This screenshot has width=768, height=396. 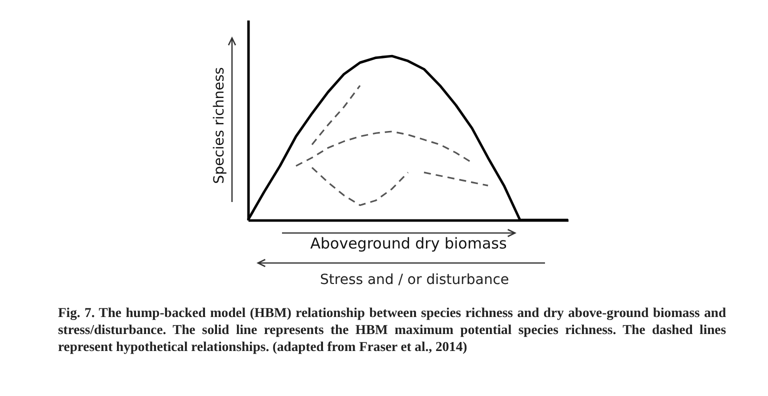 I want to click on caption: Fig. 7. The hump-backed model (HBM) relationship between species richness and dry above-ground biomass and stress/disturbance. The solid line represents the HBM maximum potential species richness. The dashed lines represent hypothetical relationships. (adapted from Fraser et al., 2014), so click(x=392, y=329).